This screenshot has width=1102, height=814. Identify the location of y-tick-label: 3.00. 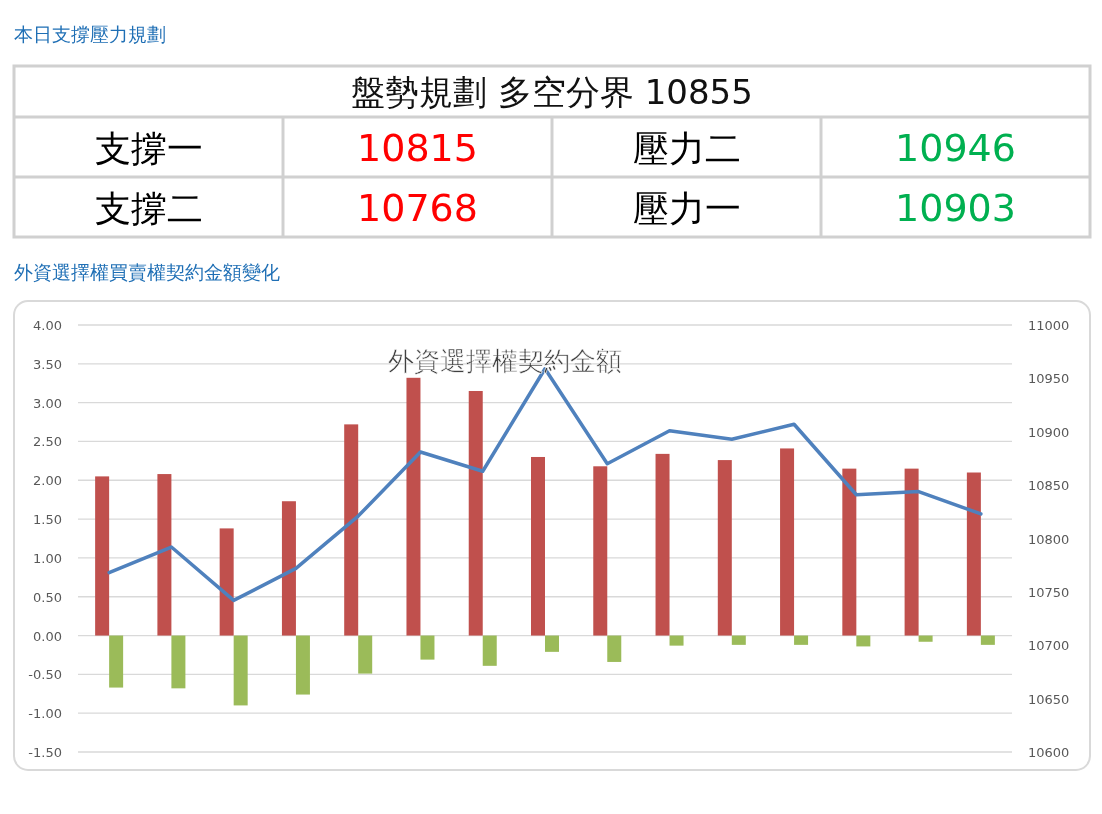
(47, 403).